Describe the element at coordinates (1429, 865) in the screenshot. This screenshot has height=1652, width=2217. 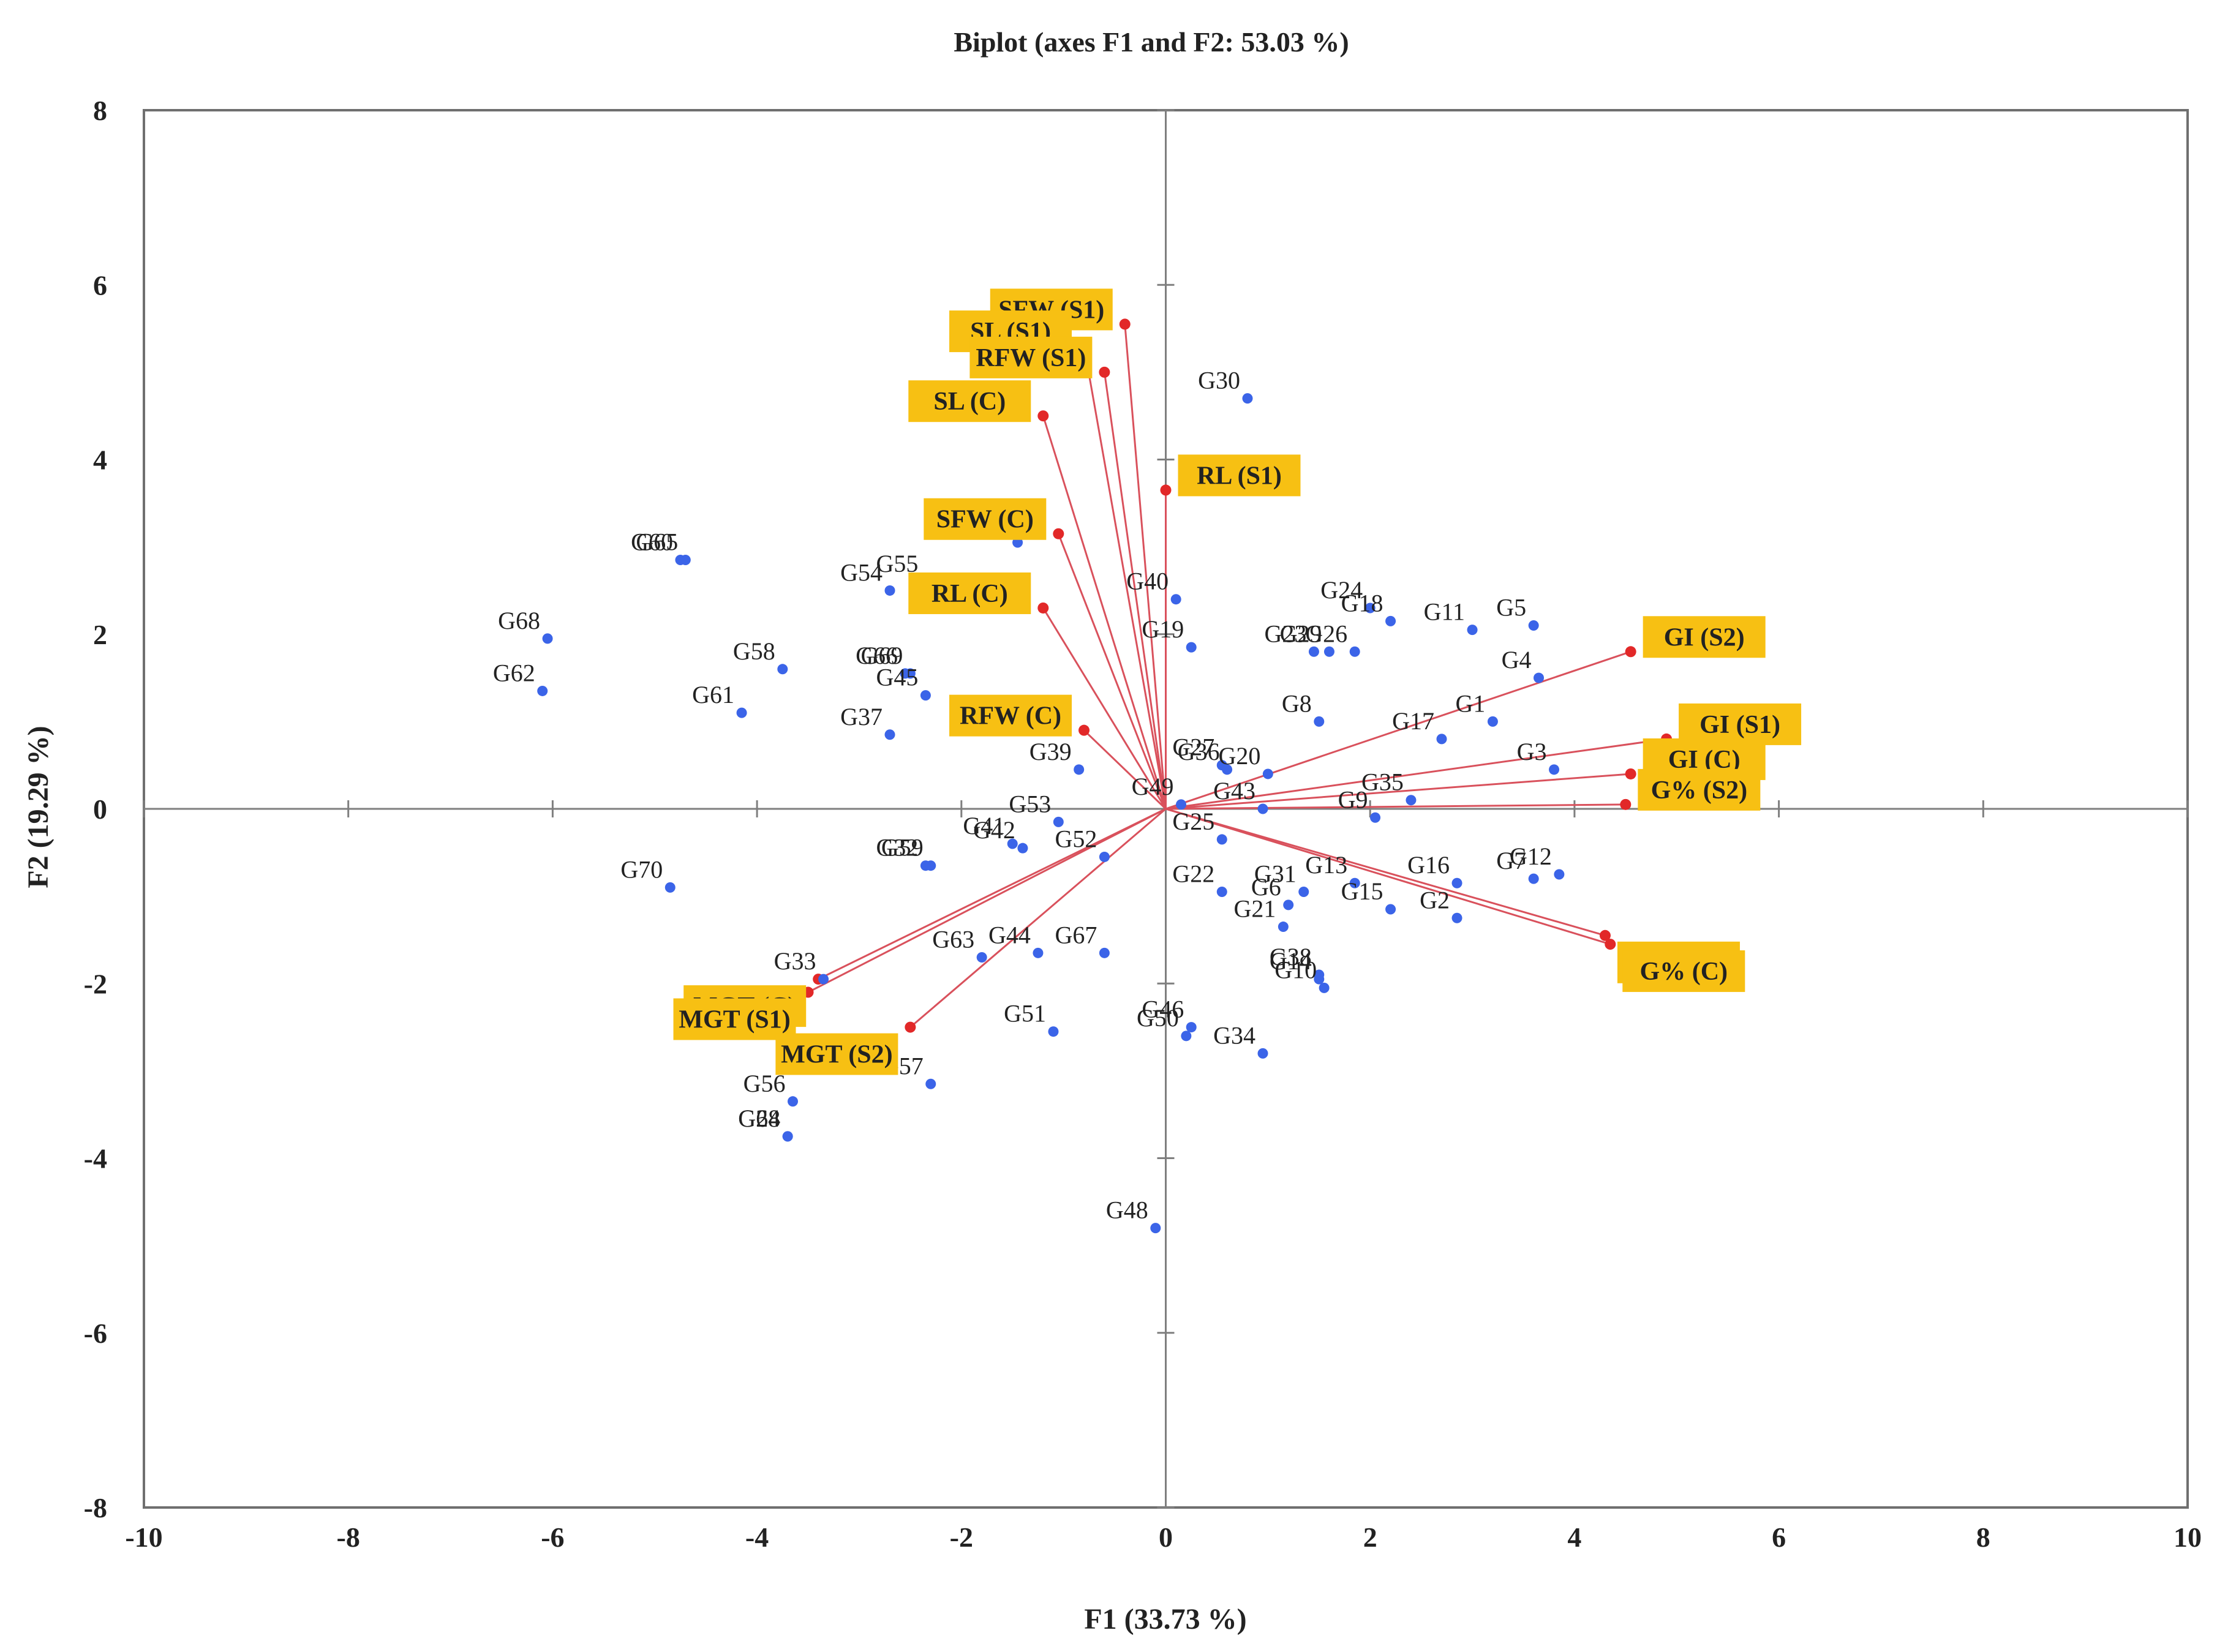
I see `observation-label: G16` at that location.